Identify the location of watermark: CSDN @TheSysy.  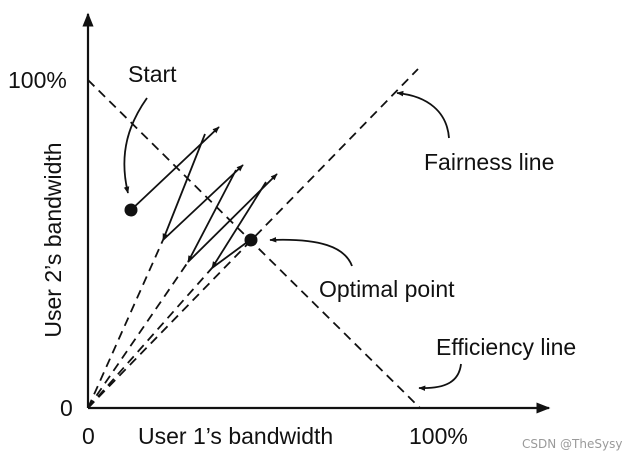
(572, 444).